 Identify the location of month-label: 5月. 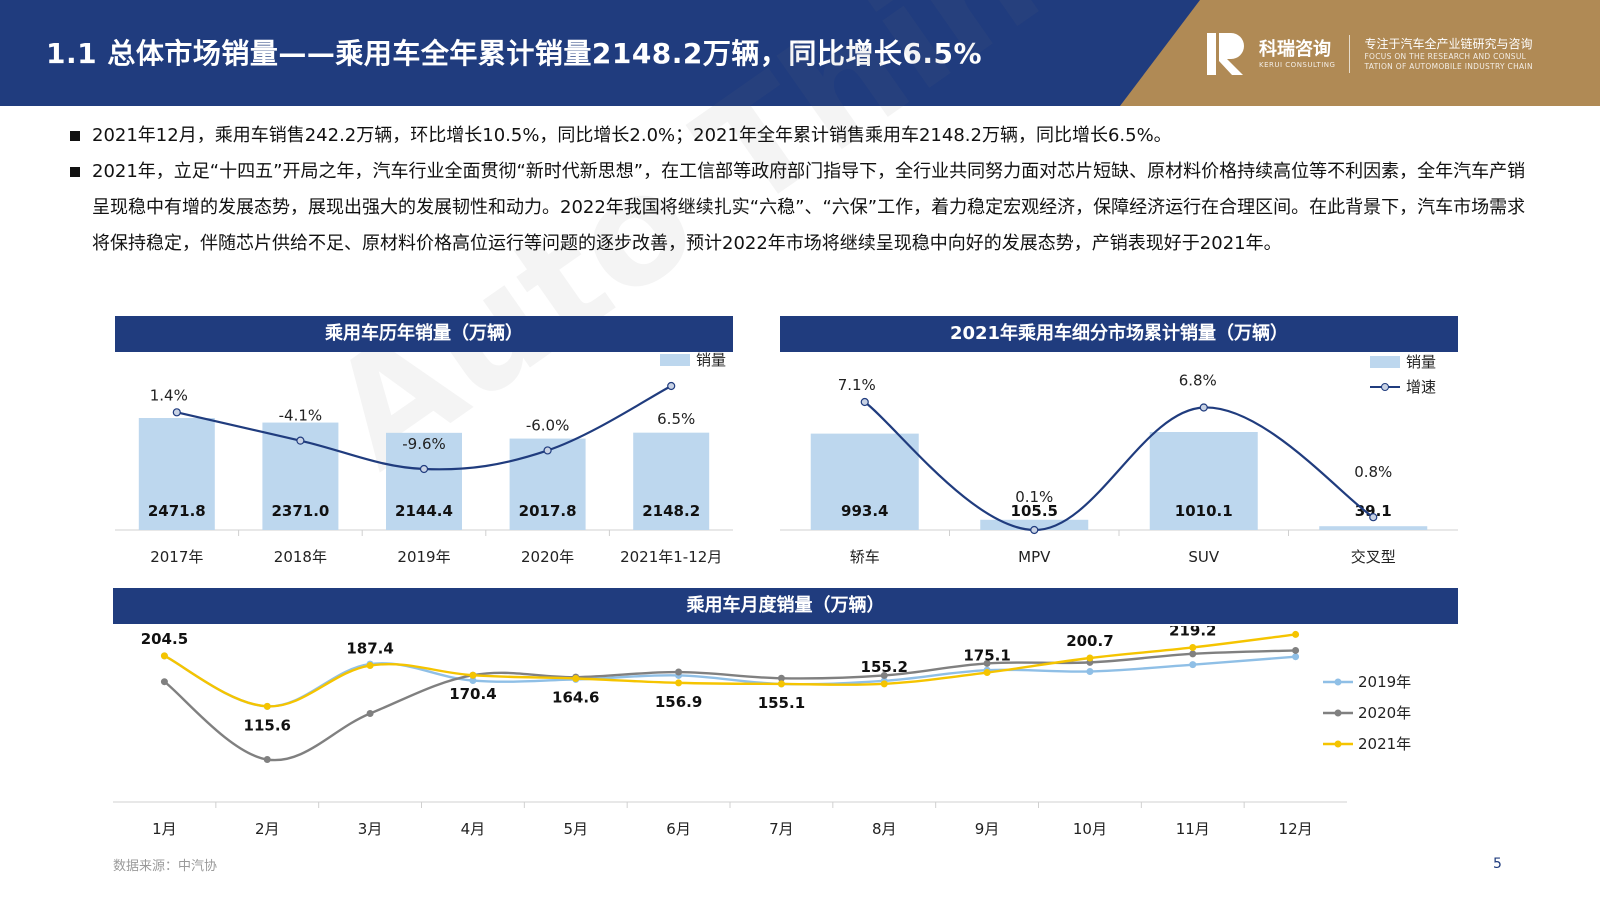
(575, 829).